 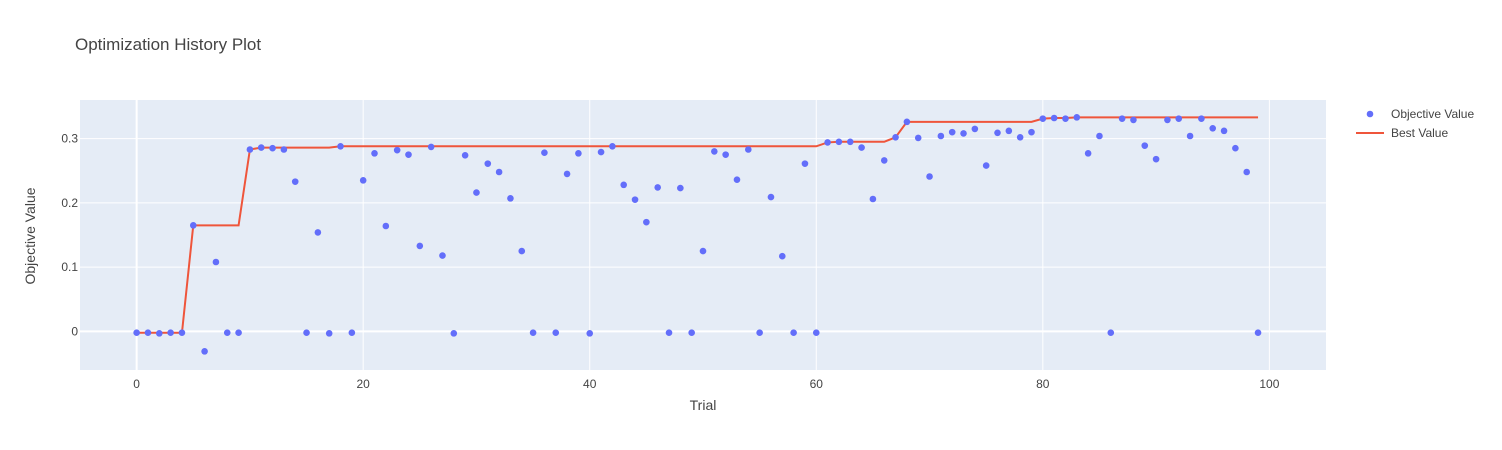 I want to click on legend-item-objective-value: Objective Value, so click(x=1420, y=114).